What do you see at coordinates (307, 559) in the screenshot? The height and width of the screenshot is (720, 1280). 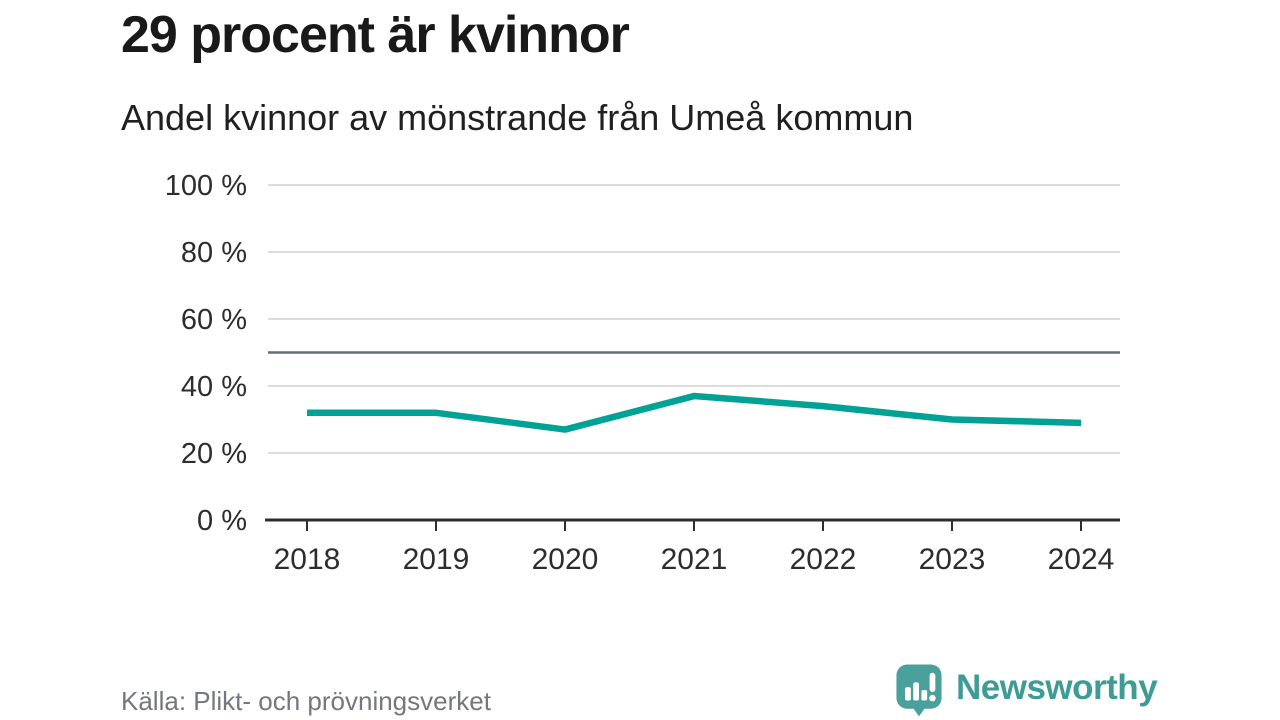 I see `svg-text: 2018` at bounding box center [307, 559].